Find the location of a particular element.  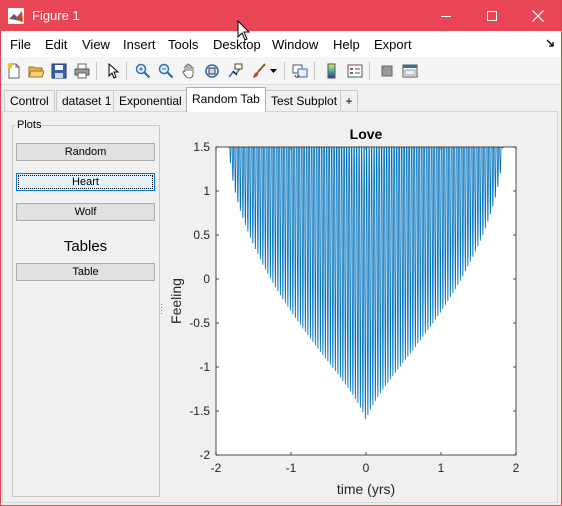

menu-insert: Insert is located at coordinates (139, 44).